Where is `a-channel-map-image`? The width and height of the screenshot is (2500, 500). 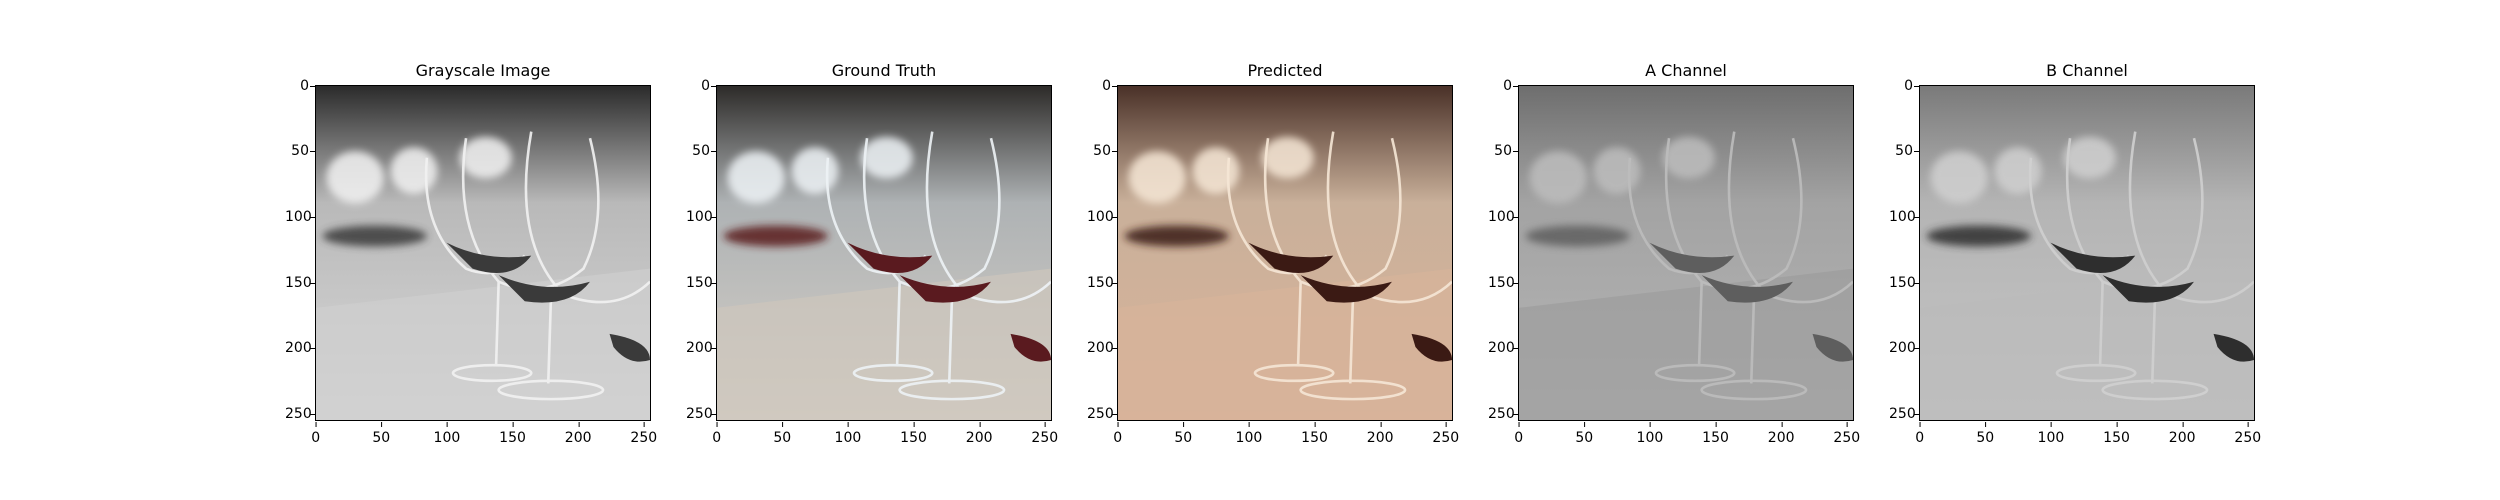
a-channel-map-image is located at coordinates (1686, 253).